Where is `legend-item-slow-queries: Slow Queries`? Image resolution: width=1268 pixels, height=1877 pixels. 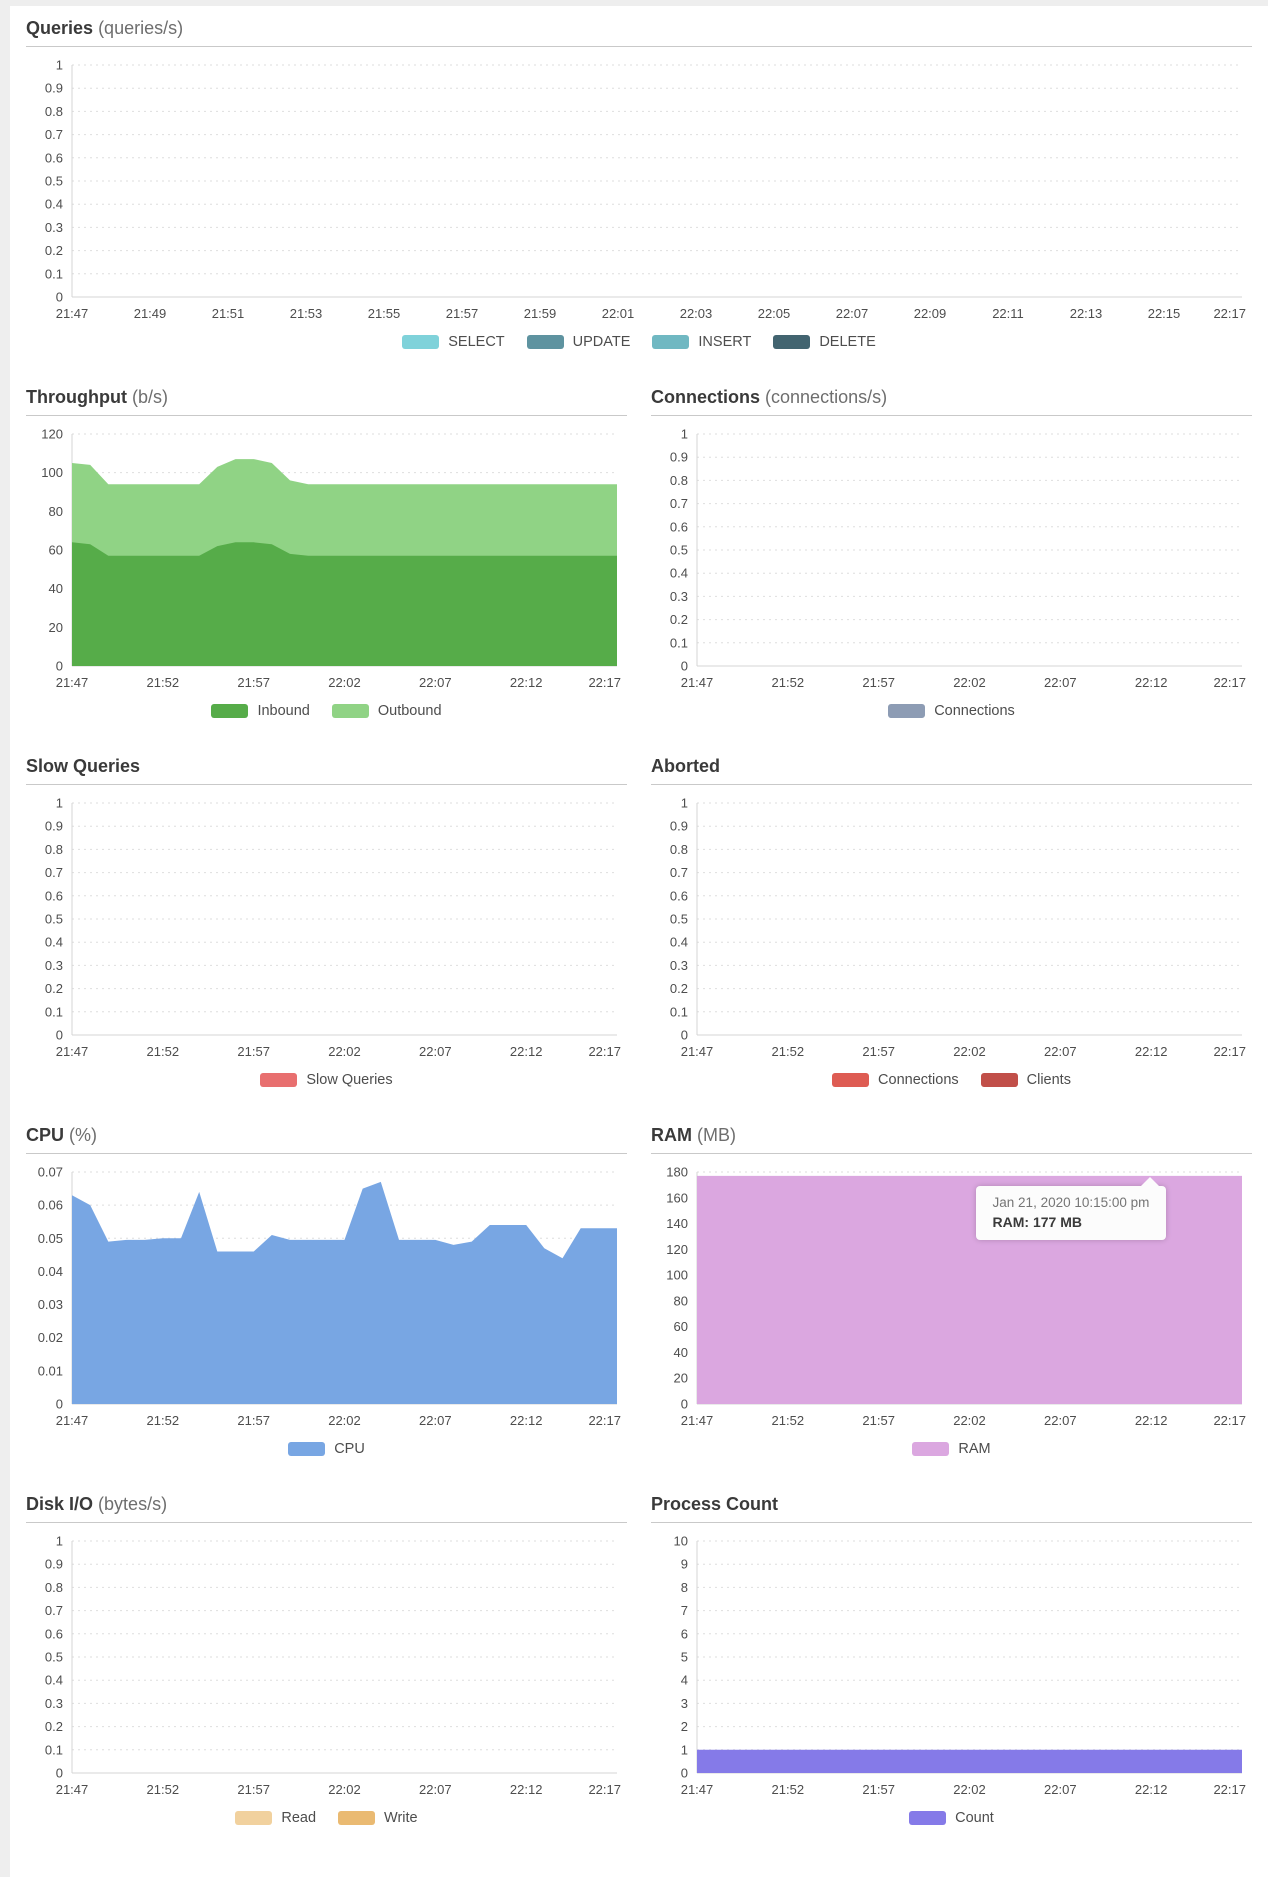 legend-item-slow-queries: Slow Queries is located at coordinates (326, 1080).